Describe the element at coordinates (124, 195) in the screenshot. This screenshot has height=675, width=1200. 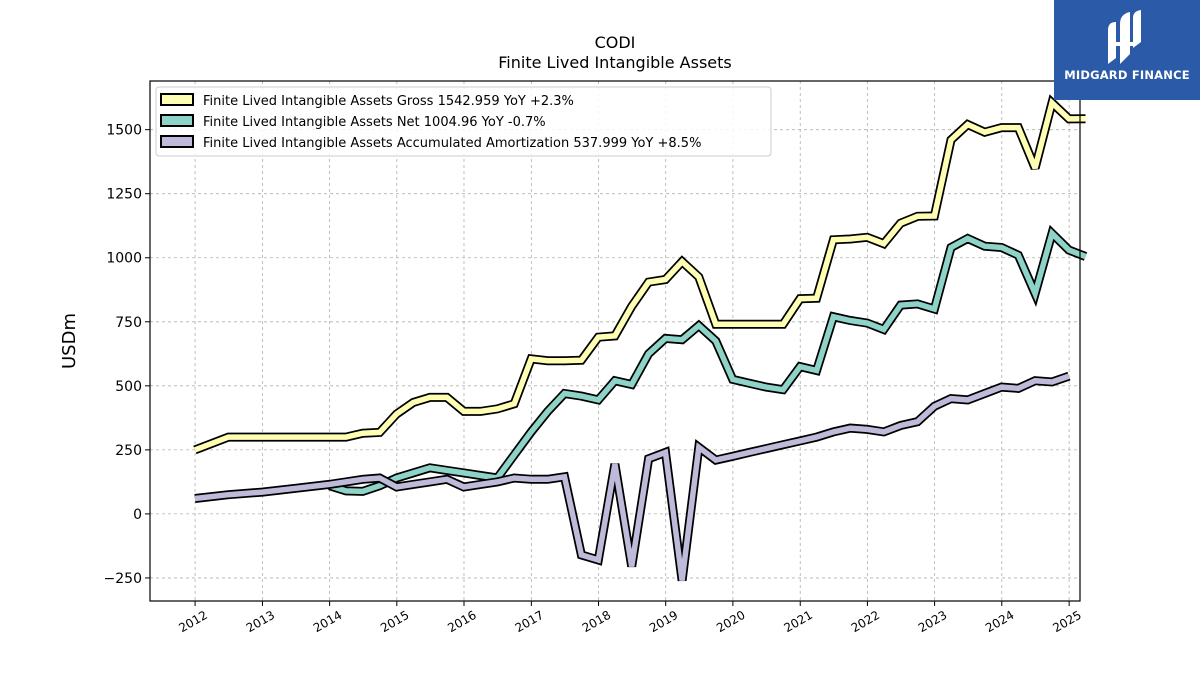
I see `y-tick-label: 1250` at that location.